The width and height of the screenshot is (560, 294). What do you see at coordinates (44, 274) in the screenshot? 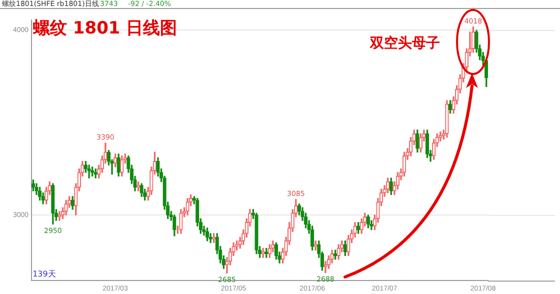
I see `annotation: 139天` at bounding box center [44, 274].